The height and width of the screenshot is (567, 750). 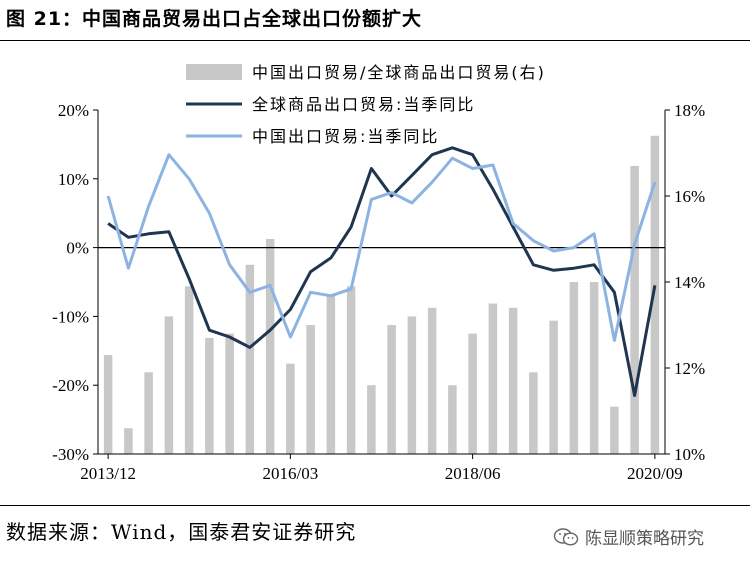 What do you see at coordinates (655, 473) in the screenshot?
I see `x-tick-label: 2020/09` at bounding box center [655, 473].